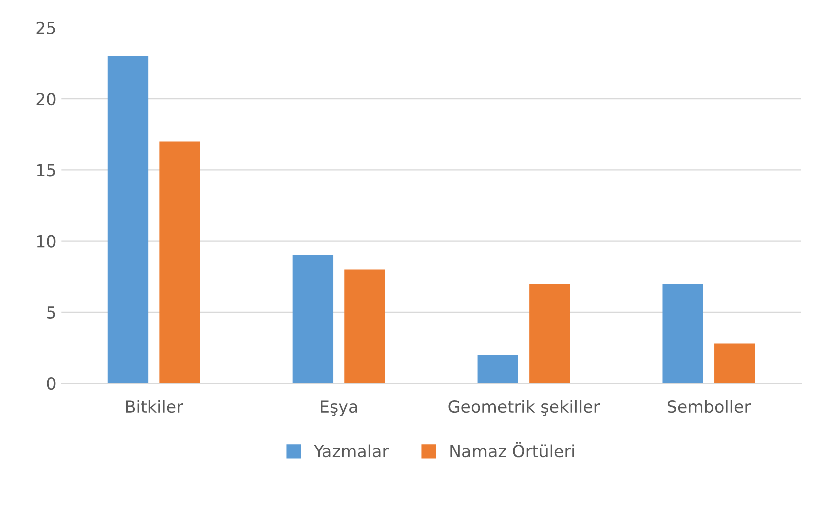 Image resolution: width=822 pixels, height=508 pixels. Describe the element at coordinates (51, 384) in the screenshot. I see `y-tick-label: 0` at that location.